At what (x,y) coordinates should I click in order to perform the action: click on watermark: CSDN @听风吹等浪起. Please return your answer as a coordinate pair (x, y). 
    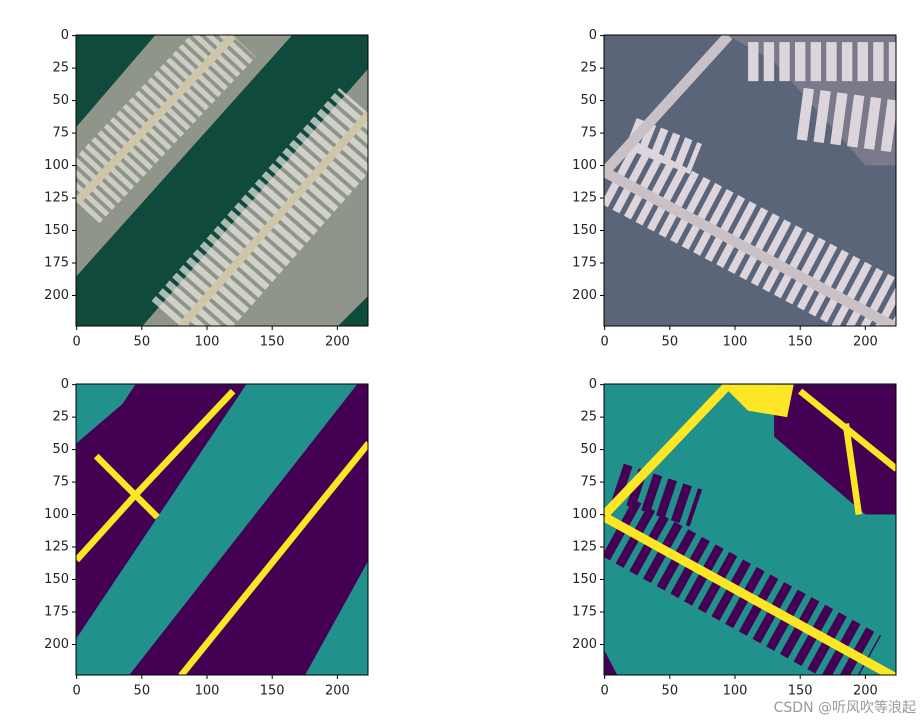
    Looking at the image, I should click on (845, 707).